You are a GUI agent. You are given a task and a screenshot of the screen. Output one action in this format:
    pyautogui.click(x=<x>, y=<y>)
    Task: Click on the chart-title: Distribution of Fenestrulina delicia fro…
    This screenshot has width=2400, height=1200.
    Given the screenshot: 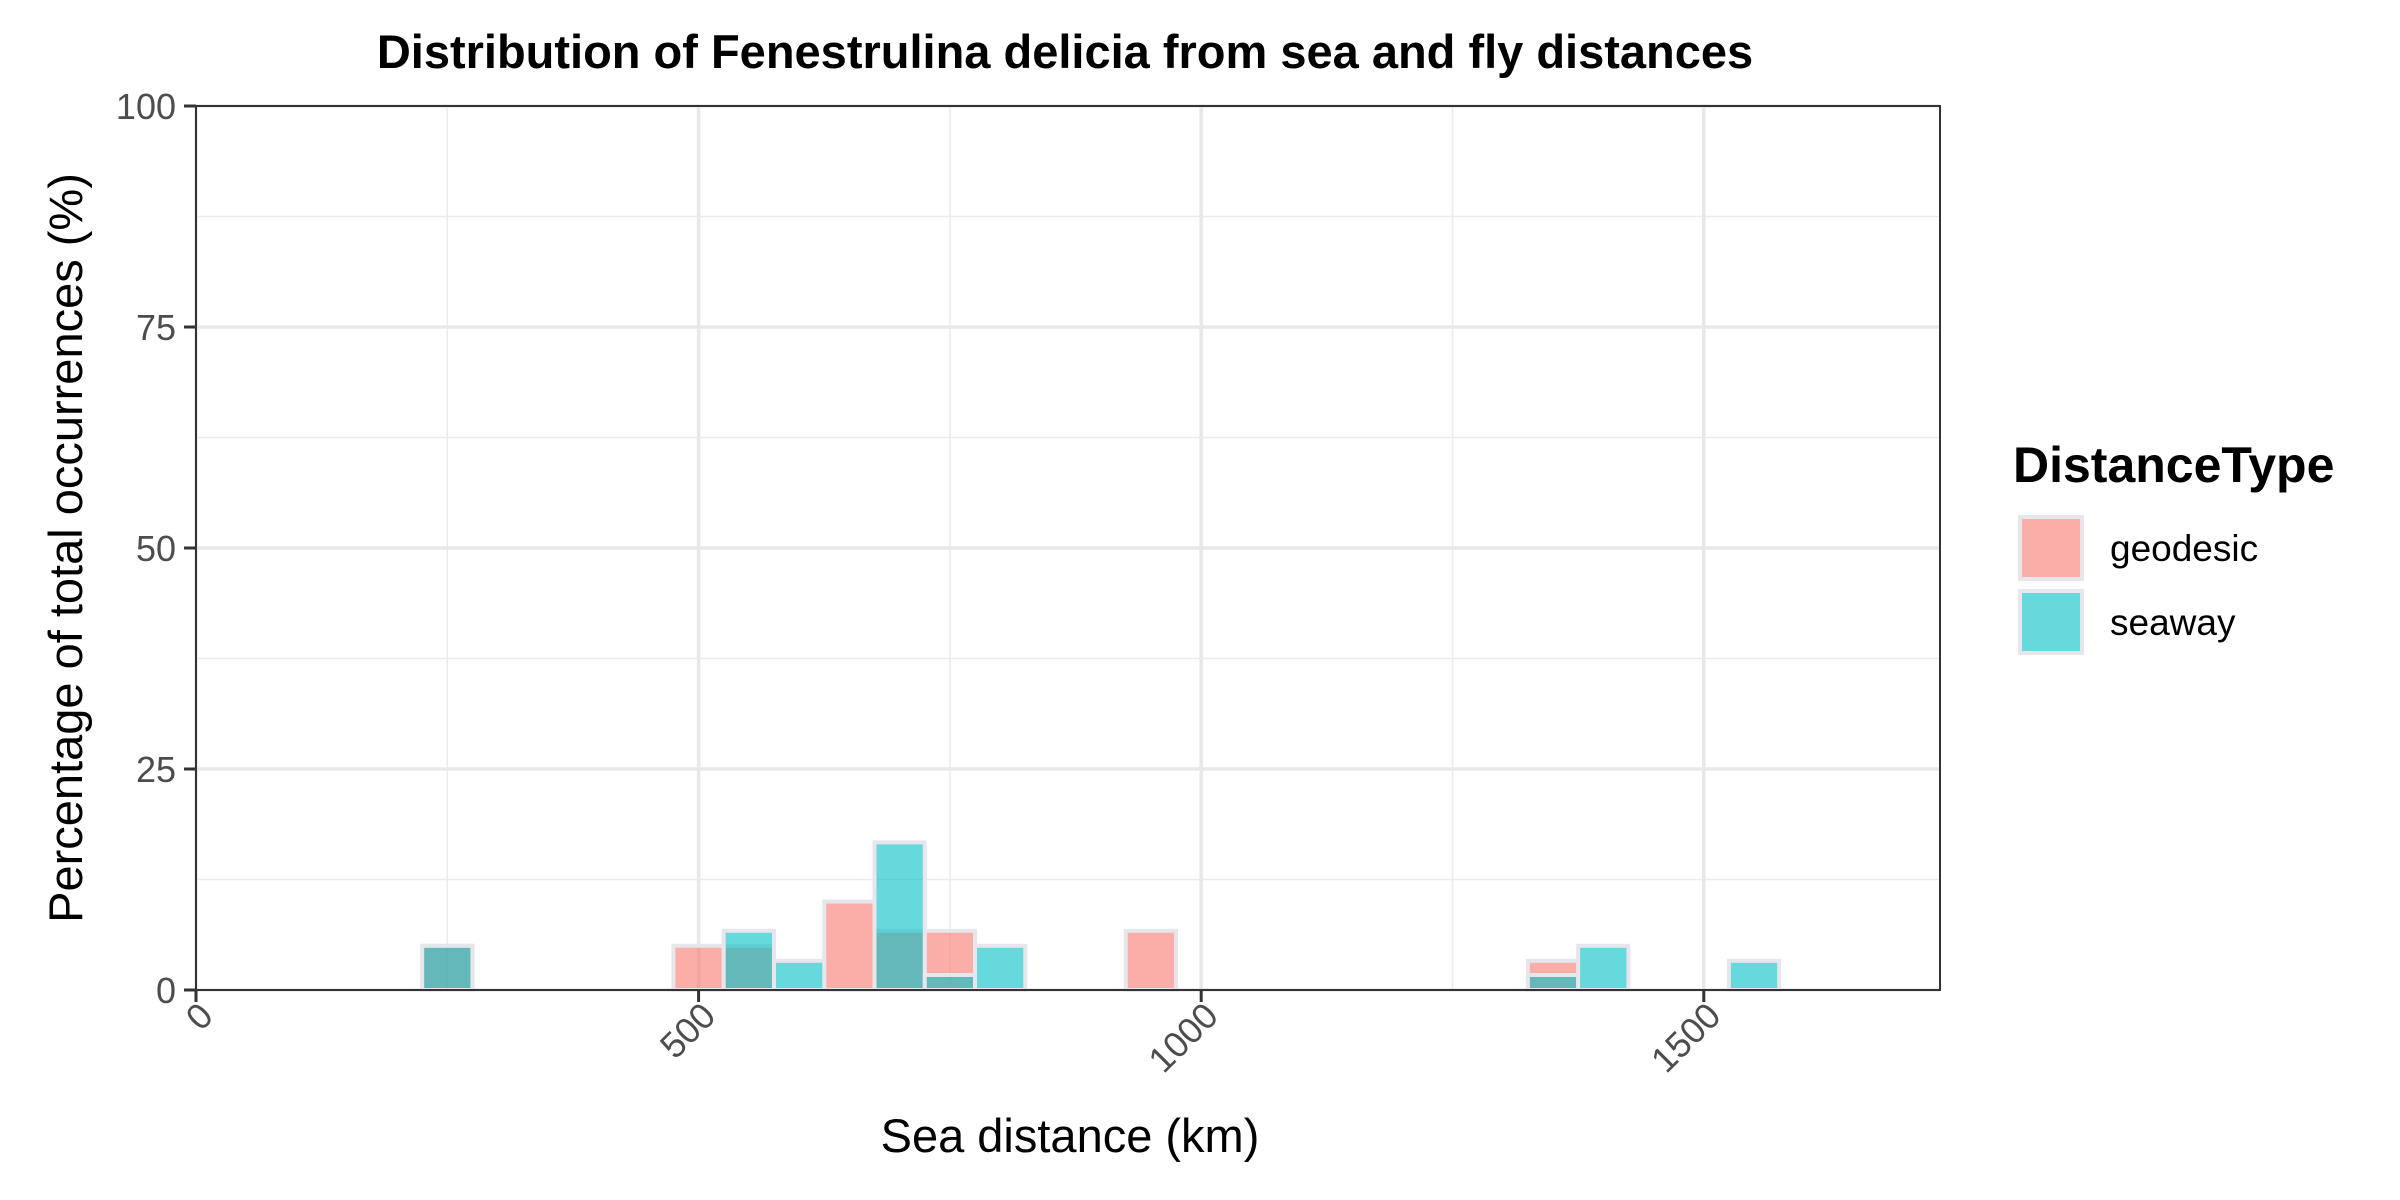 What is the action you would take?
    pyautogui.click(x=1065, y=51)
    